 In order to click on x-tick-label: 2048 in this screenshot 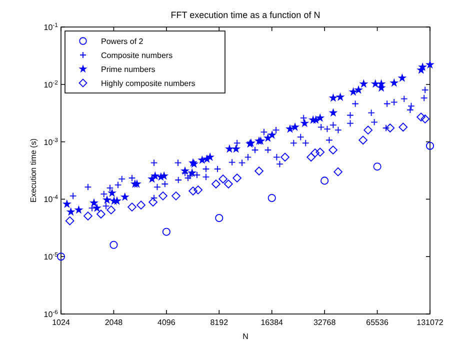, I will do `click(114, 322)`.